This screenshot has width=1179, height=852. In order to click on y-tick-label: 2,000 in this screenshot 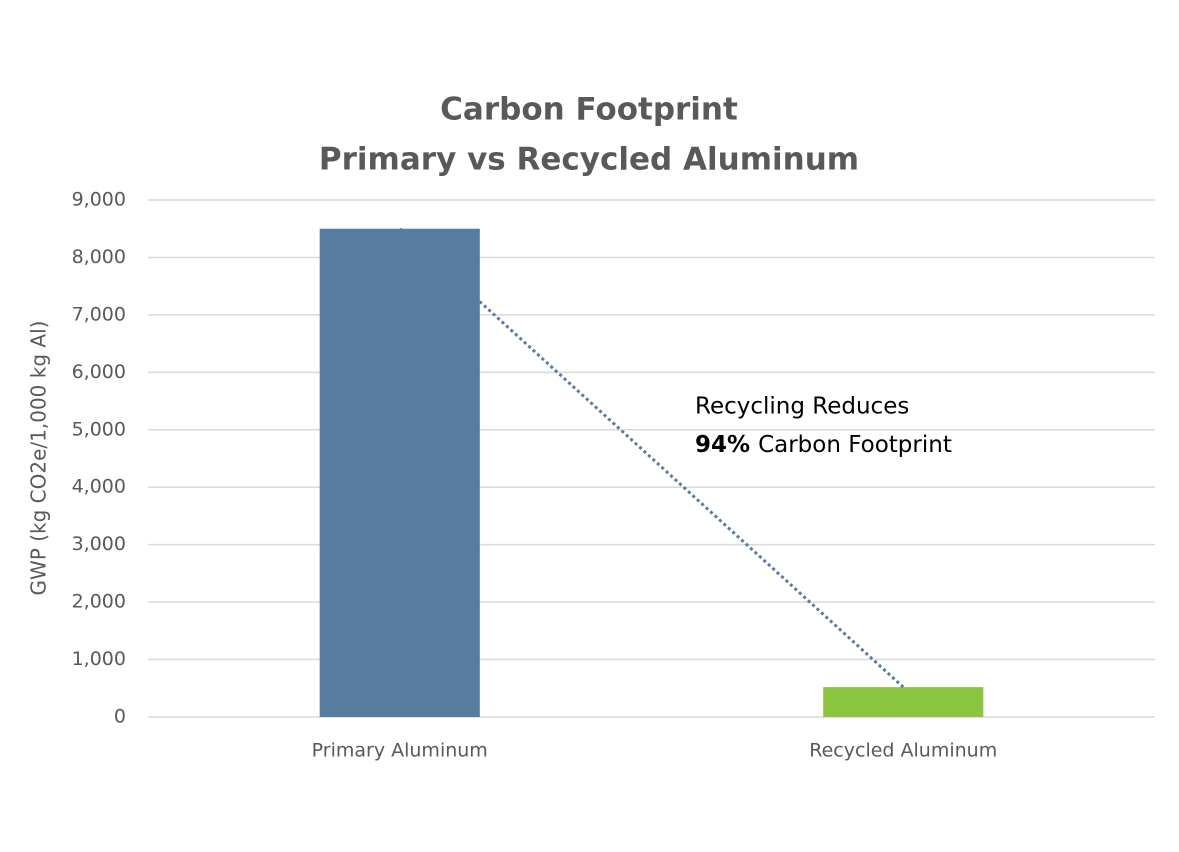, I will do `click(99, 602)`.